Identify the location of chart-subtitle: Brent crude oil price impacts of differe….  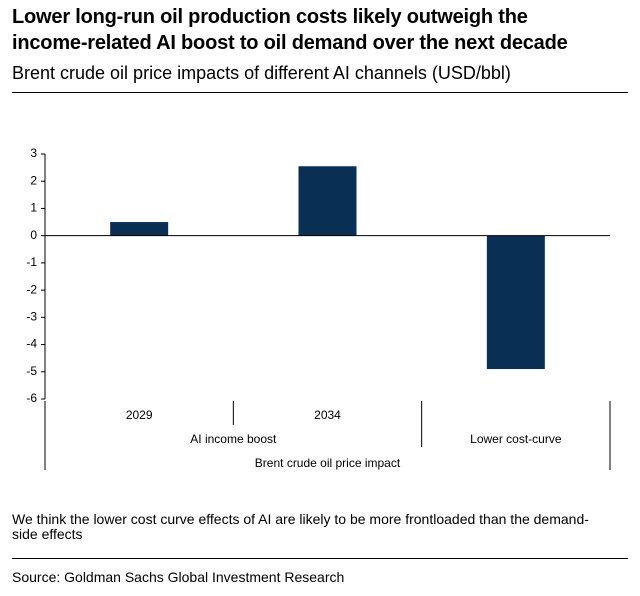
(261, 73).